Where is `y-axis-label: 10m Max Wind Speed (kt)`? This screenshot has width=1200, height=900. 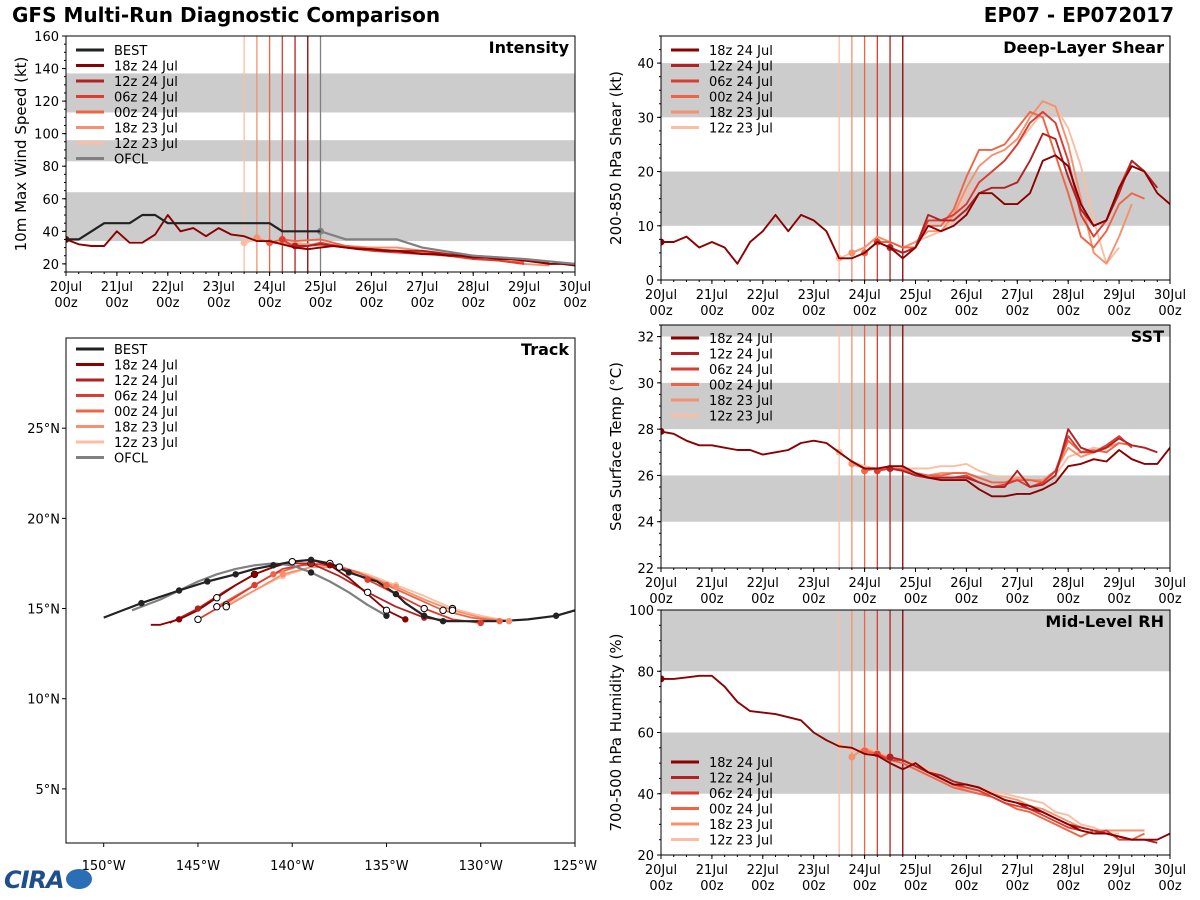 y-axis-label: 10m Max Wind Speed (kt) is located at coordinates (21, 154).